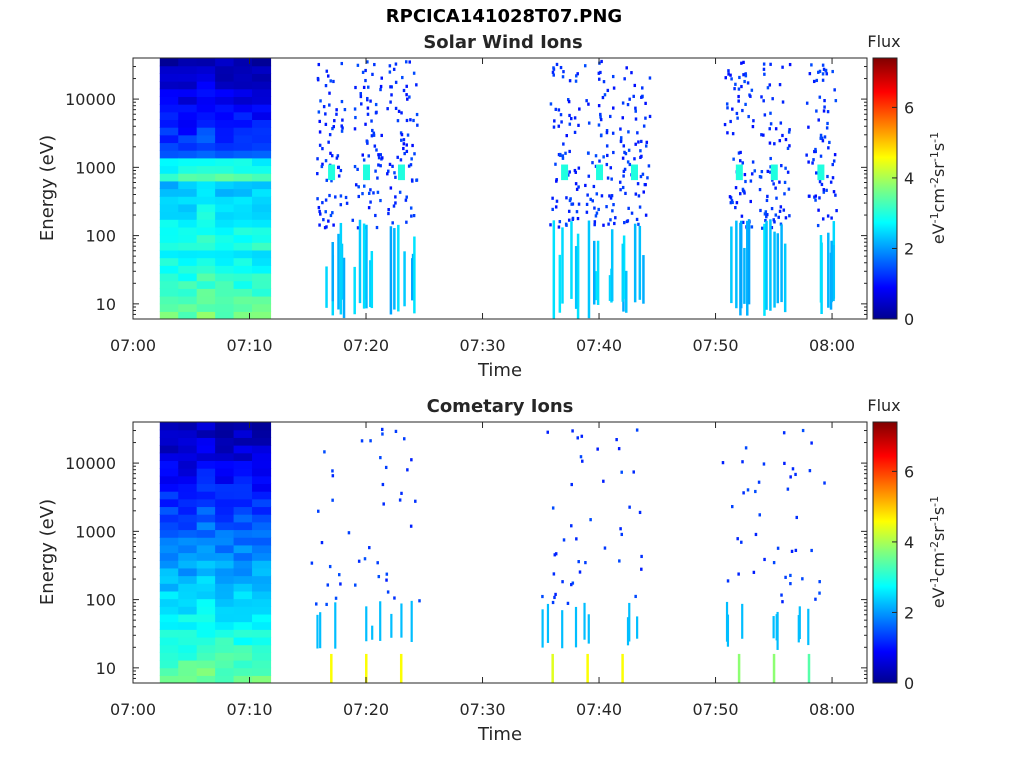  Describe the element at coordinates (133, 709) in the screenshot. I see `x-tick-label: 07:00` at that location.